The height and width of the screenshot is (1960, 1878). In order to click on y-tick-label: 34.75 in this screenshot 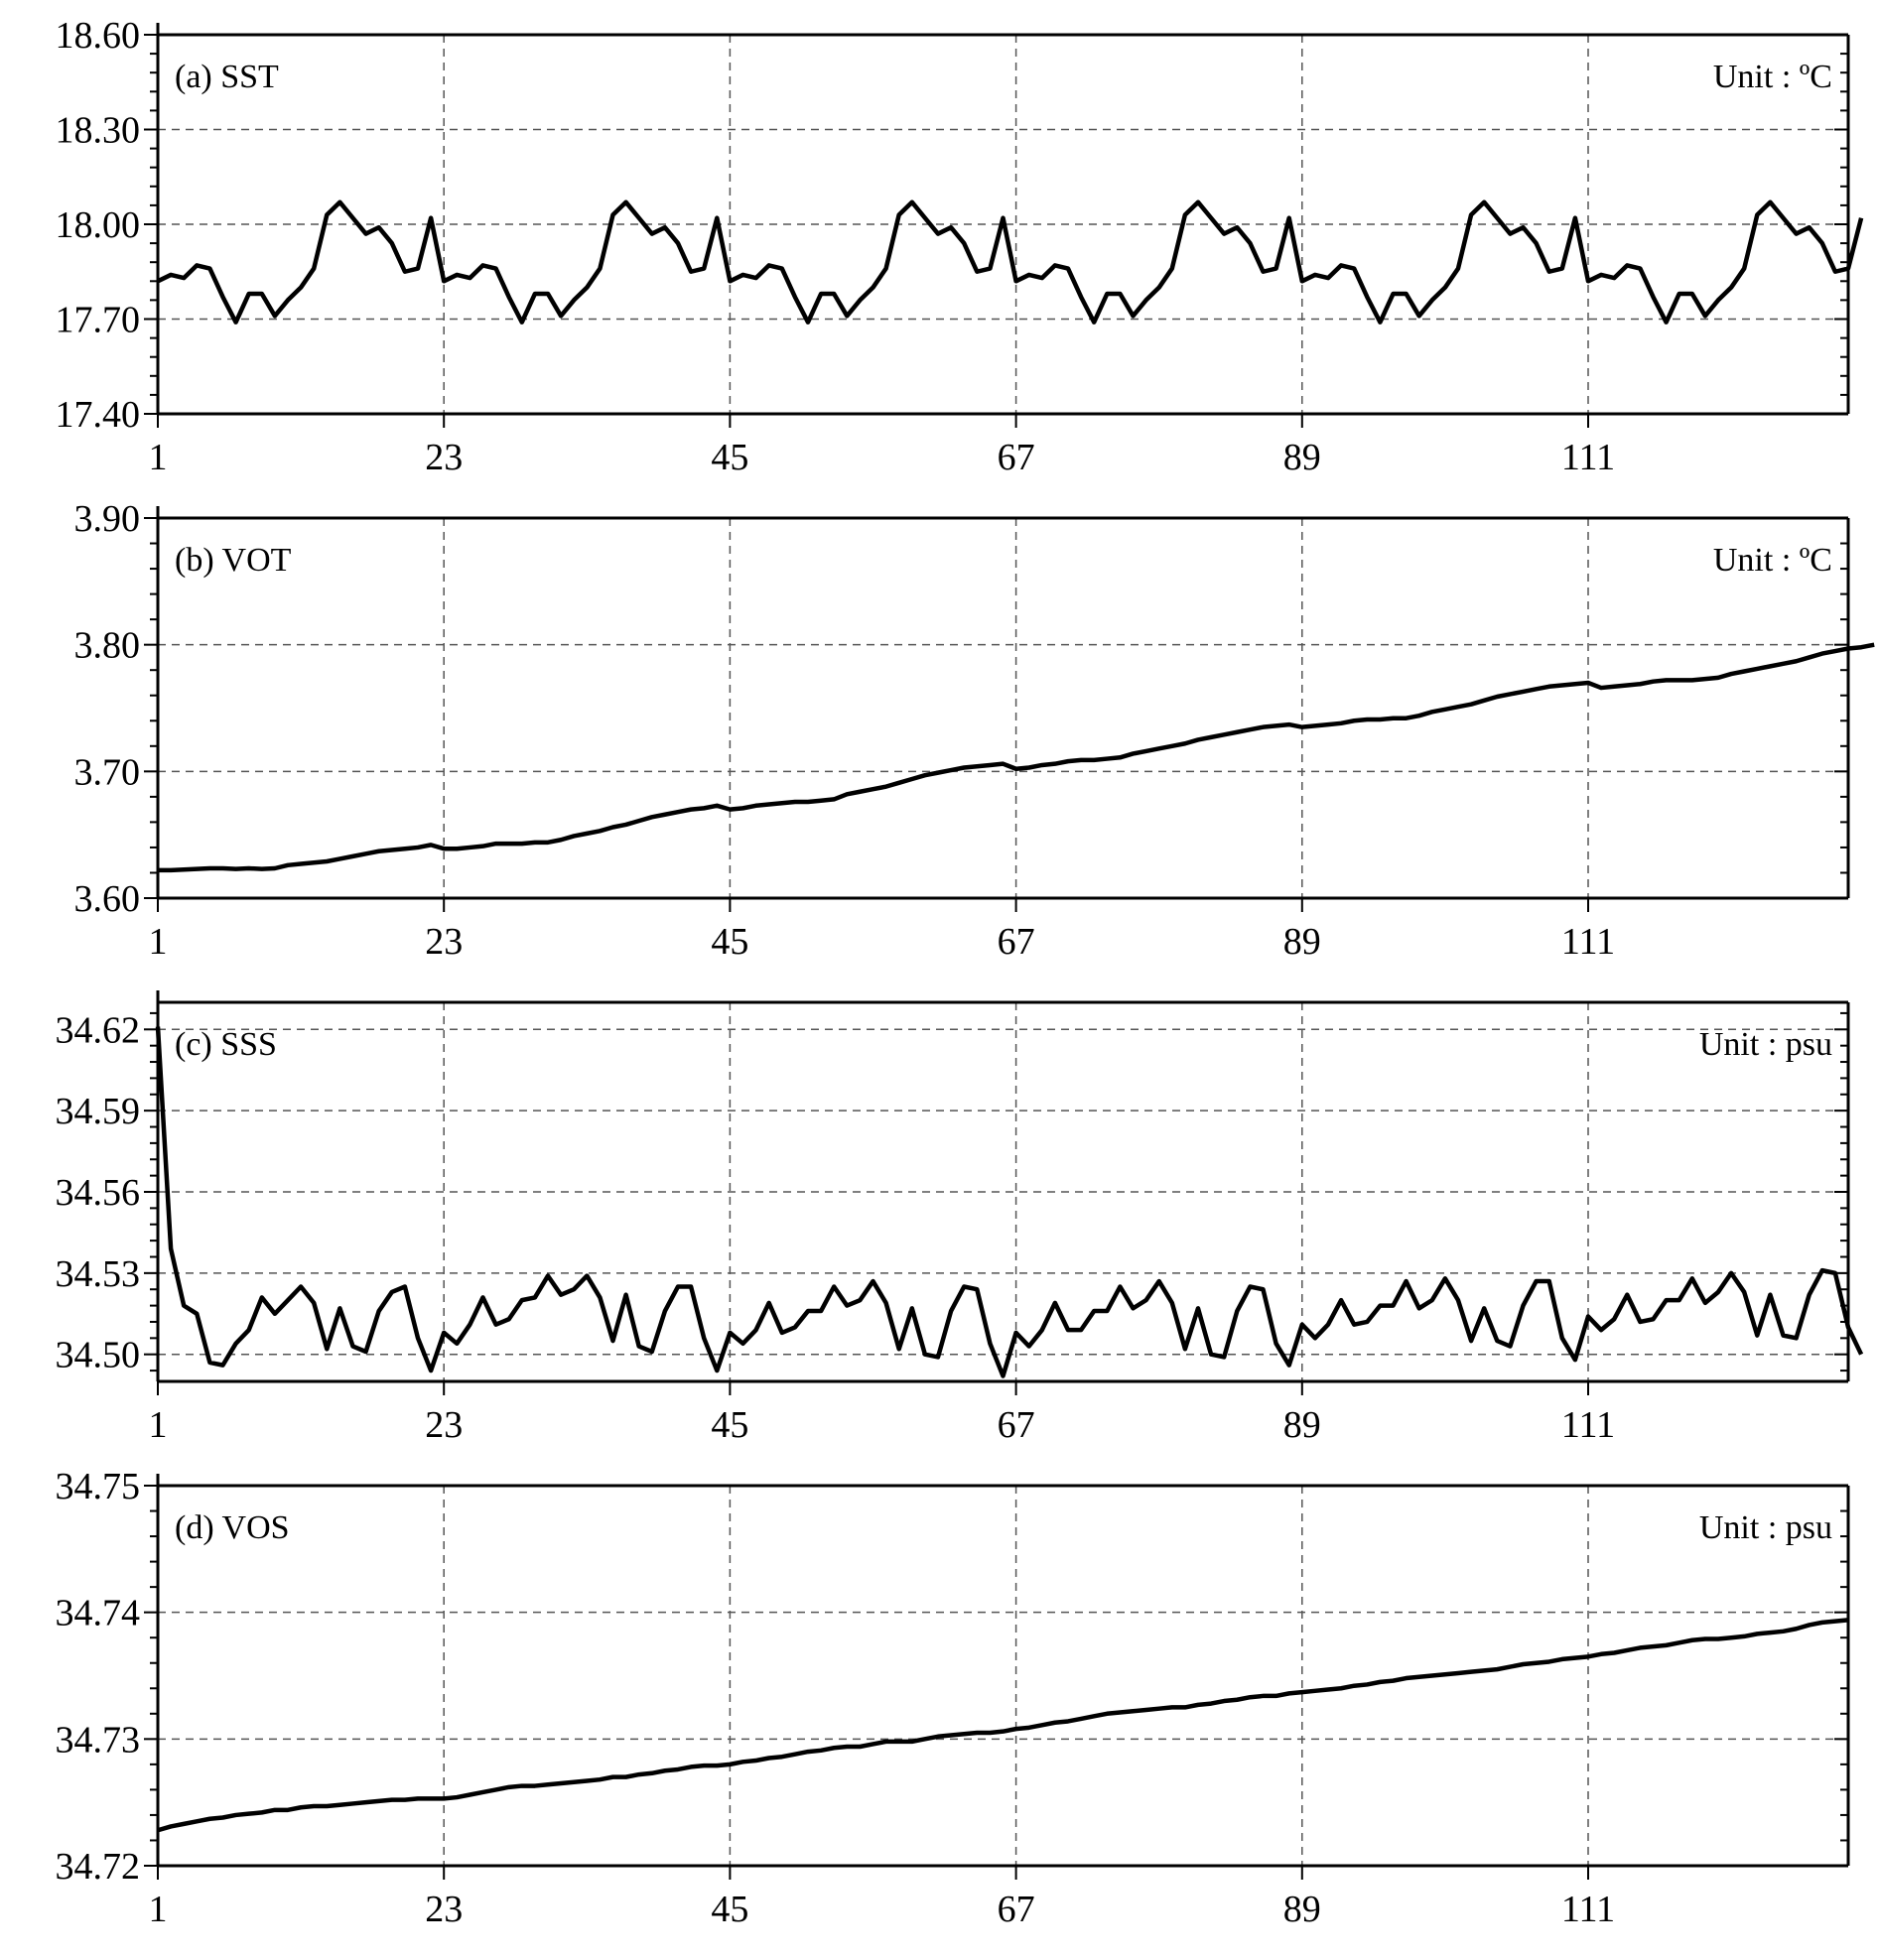, I will do `click(98, 1486)`.